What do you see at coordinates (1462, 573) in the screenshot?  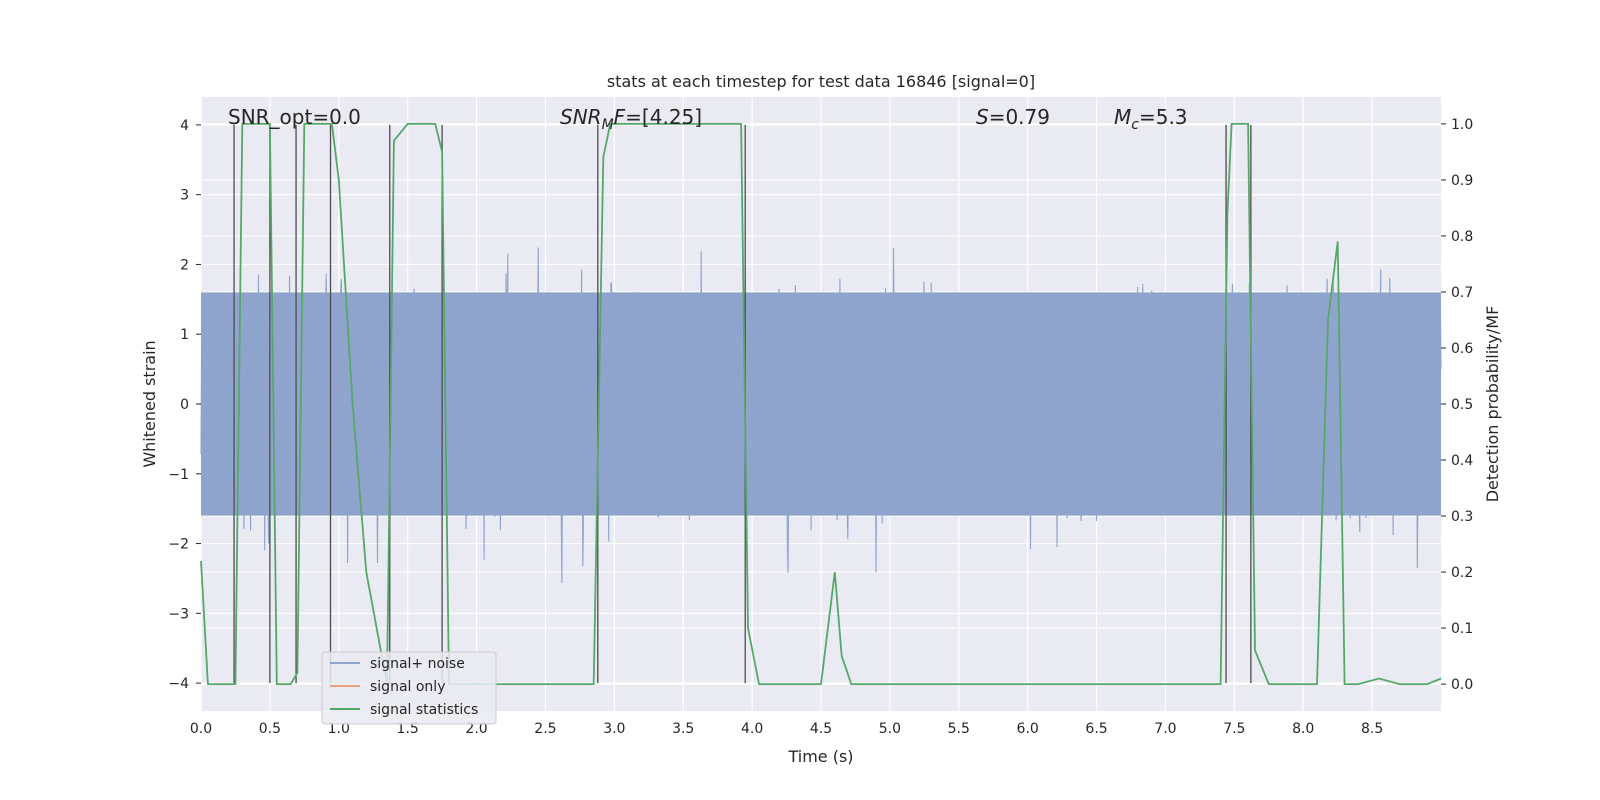 I see `y2-tick-label: 0.2` at bounding box center [1462, 573].